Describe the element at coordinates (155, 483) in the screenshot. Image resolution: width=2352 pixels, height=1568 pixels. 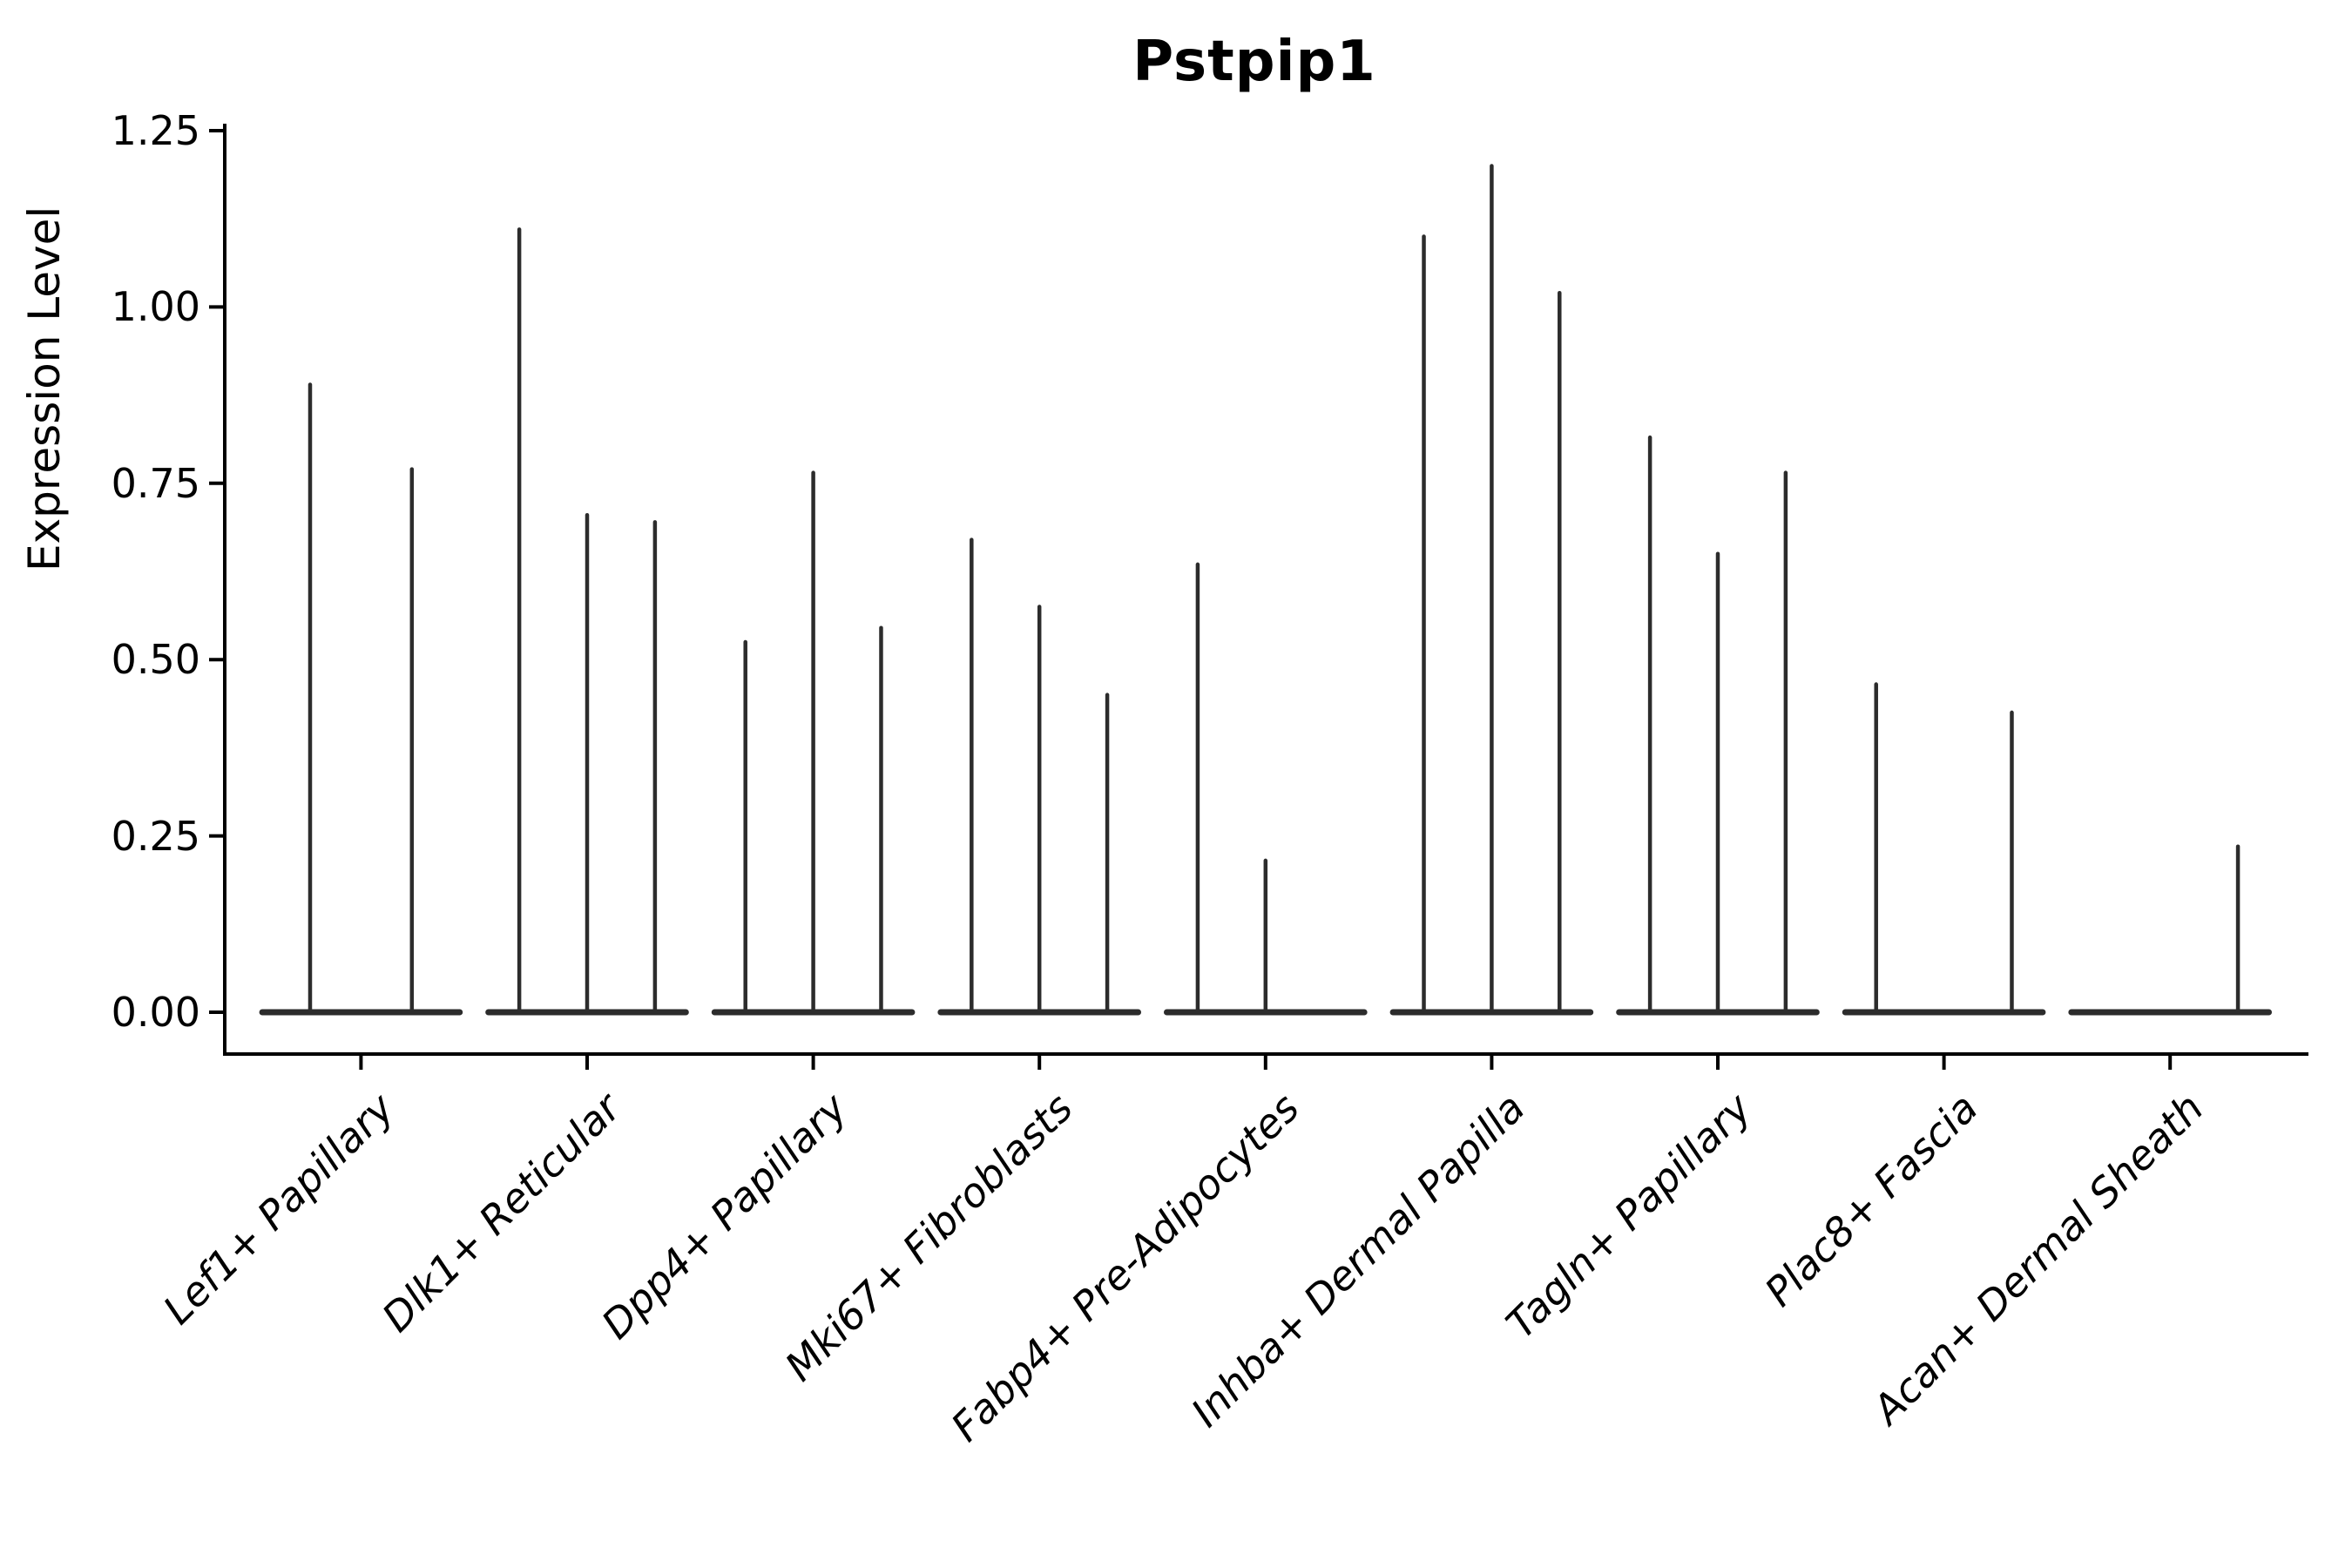
I see `y-tick-label: 0.75` at that location.